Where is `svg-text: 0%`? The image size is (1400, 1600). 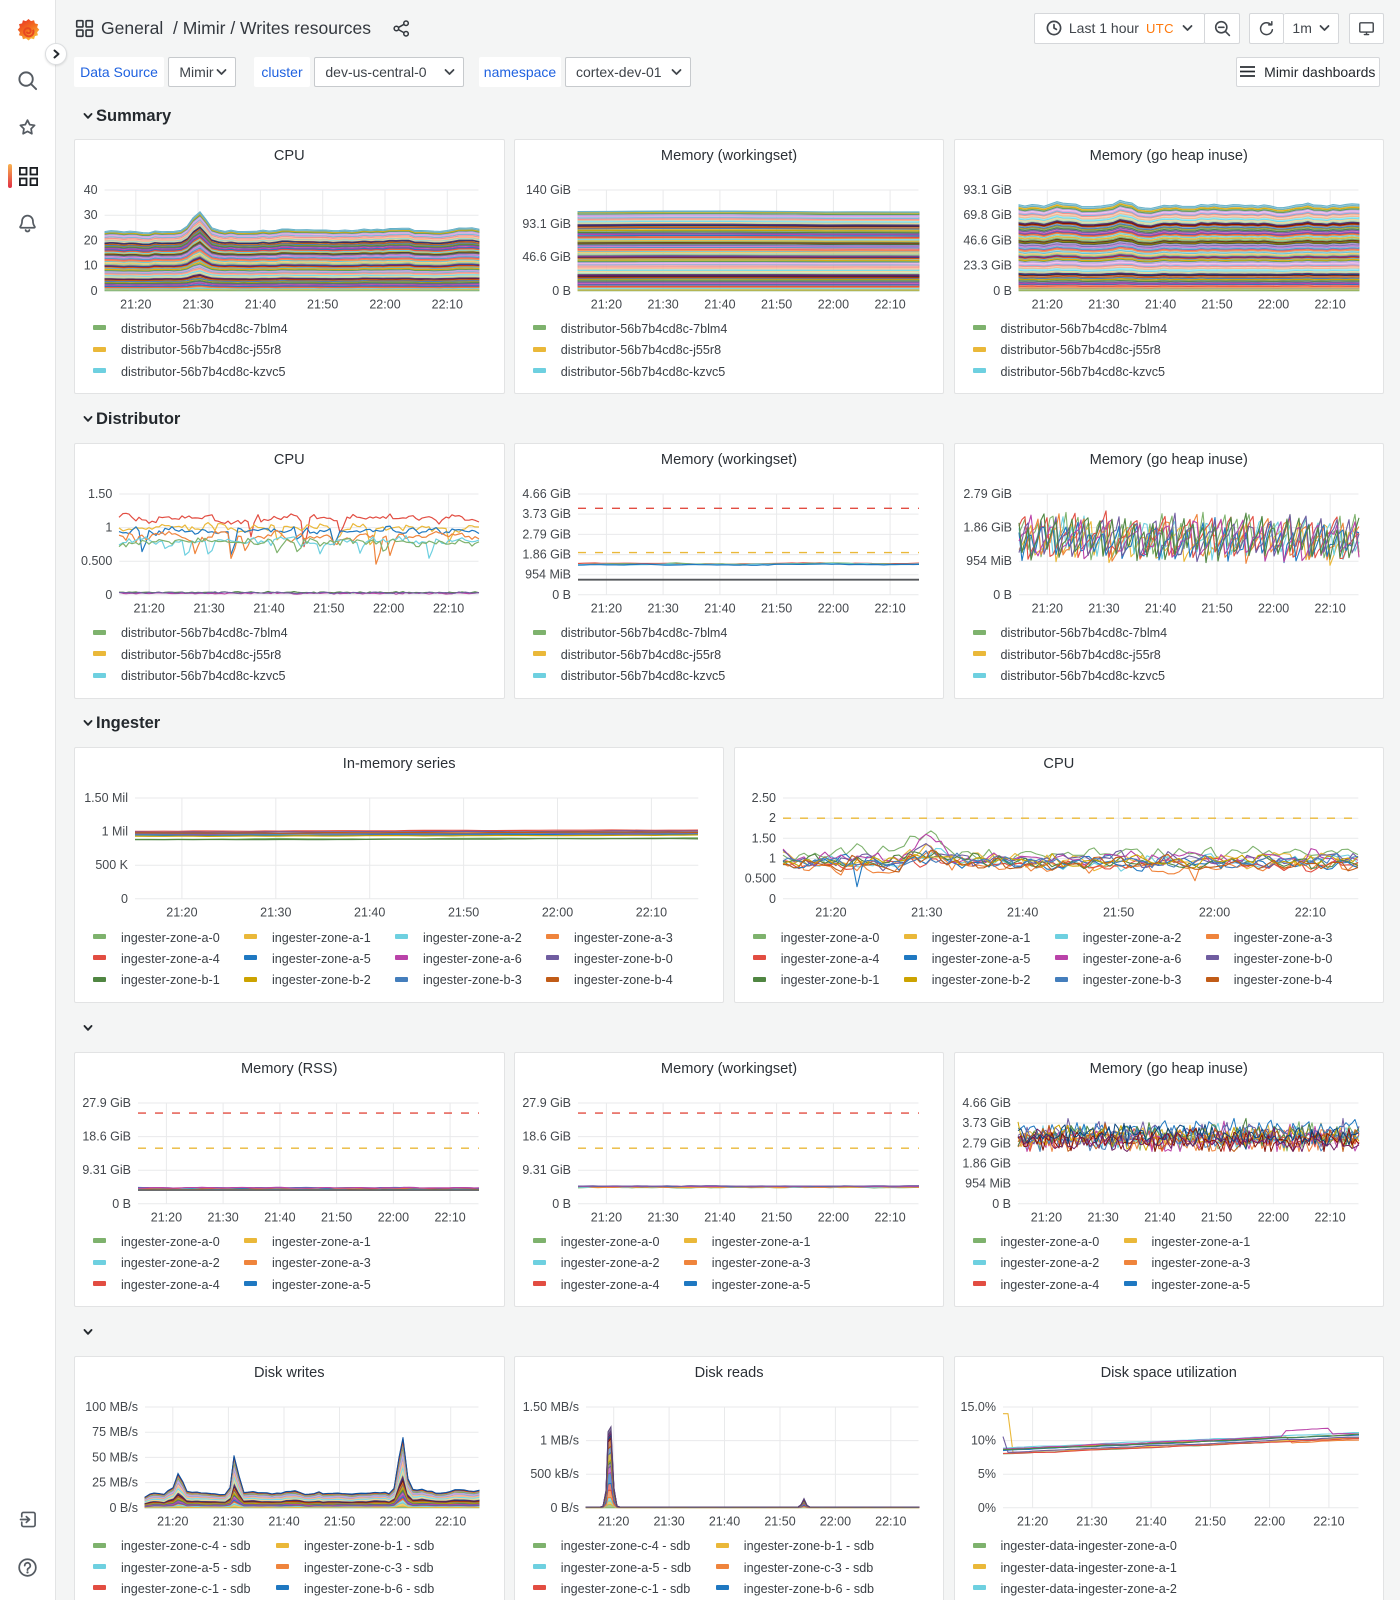 svg-text: 0% is located at coordinates (986, 1508).